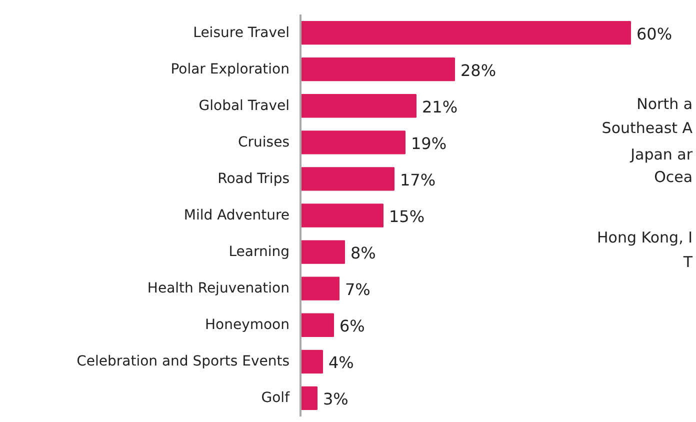 This screenshot has width=696, height=422. I want to click on text: Japan ar, so click(662, 154).